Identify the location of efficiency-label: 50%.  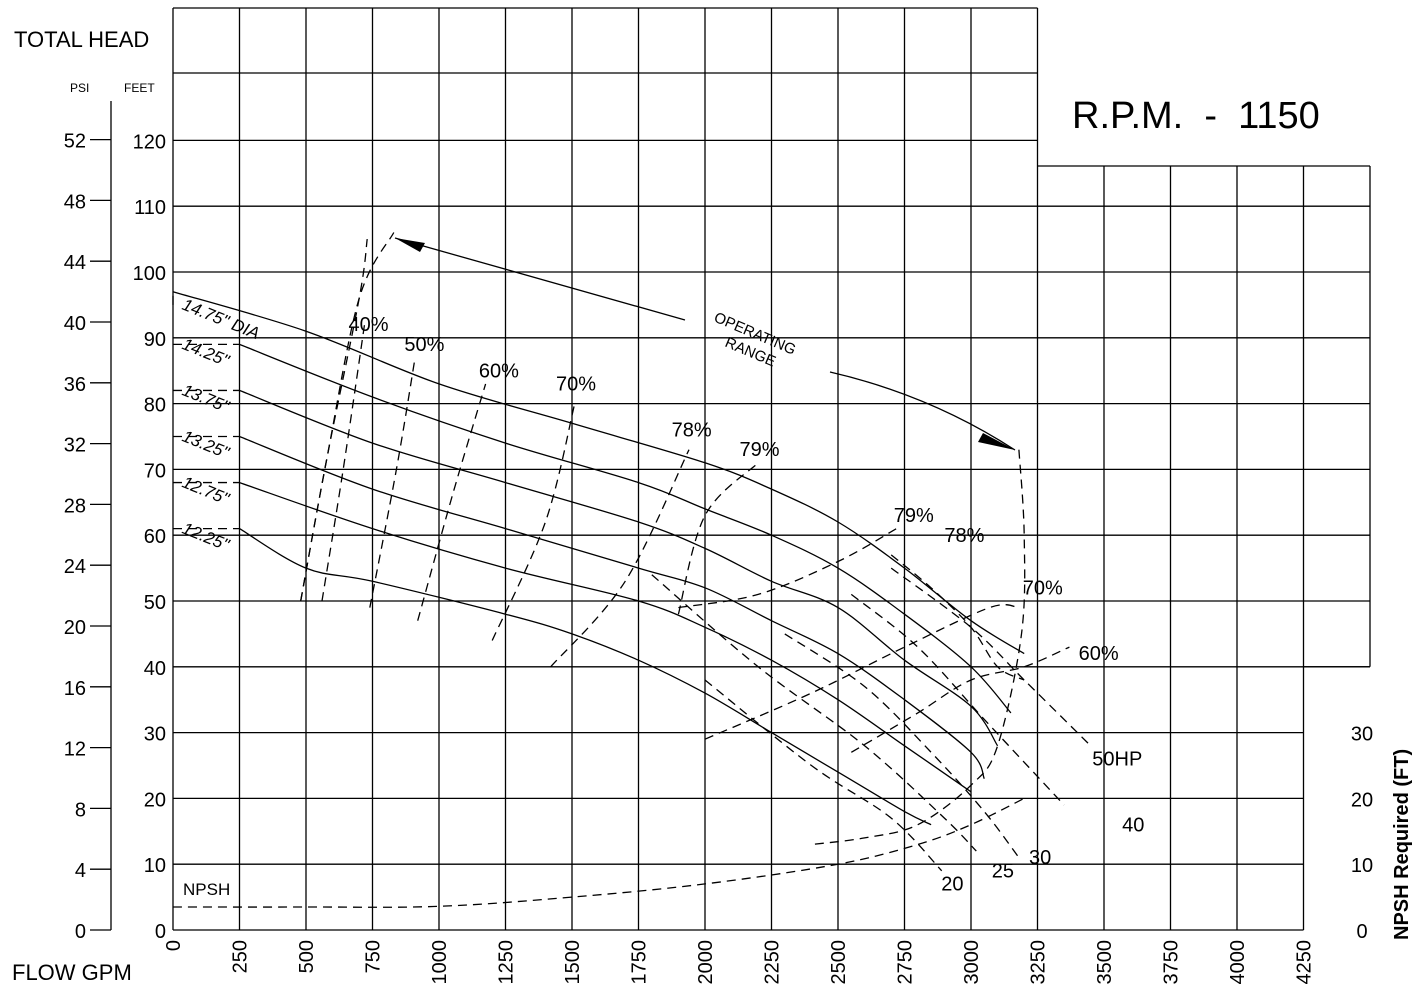
(424, 345).